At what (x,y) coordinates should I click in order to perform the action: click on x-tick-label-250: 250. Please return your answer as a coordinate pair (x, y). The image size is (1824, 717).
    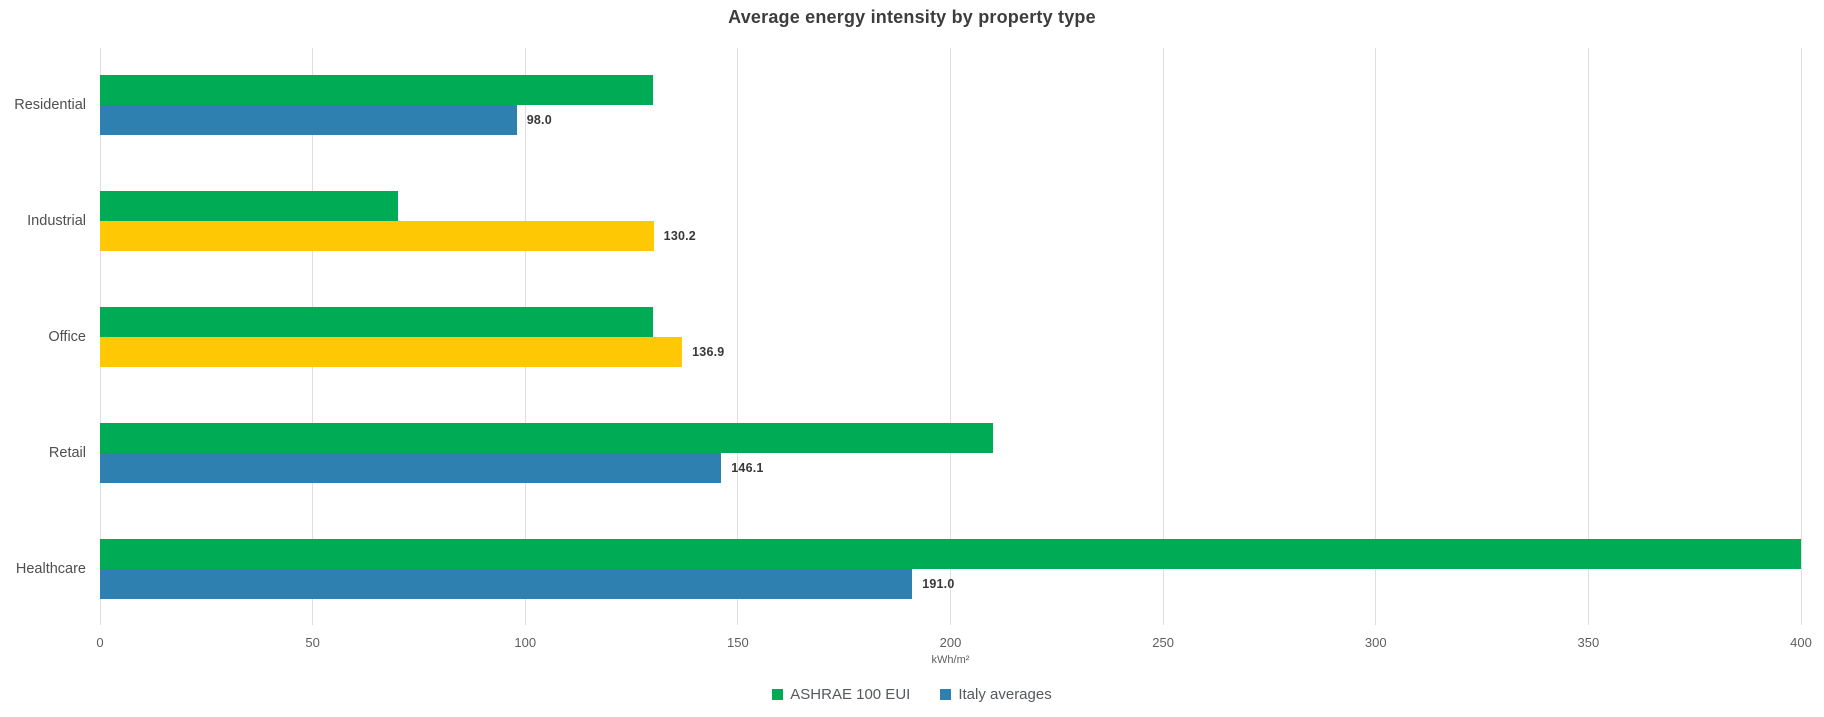
    Looking at the image, I should click on (1163, 642).